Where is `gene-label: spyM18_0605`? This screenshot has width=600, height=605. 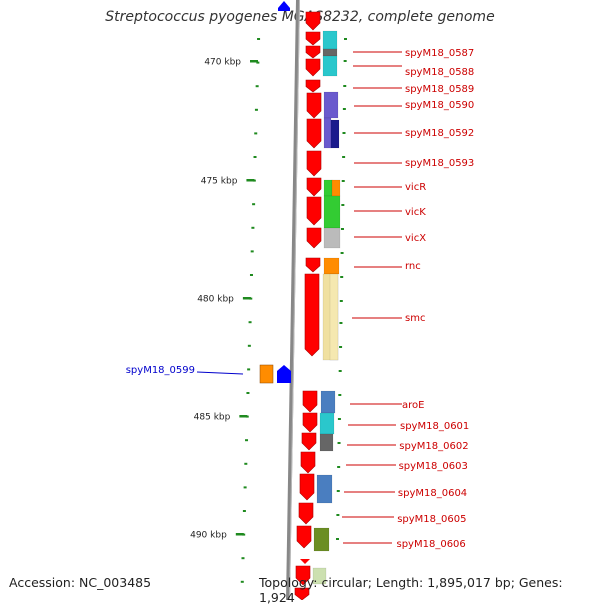 gene-label: spyM18_0605 is located at coordinates (431, 519).